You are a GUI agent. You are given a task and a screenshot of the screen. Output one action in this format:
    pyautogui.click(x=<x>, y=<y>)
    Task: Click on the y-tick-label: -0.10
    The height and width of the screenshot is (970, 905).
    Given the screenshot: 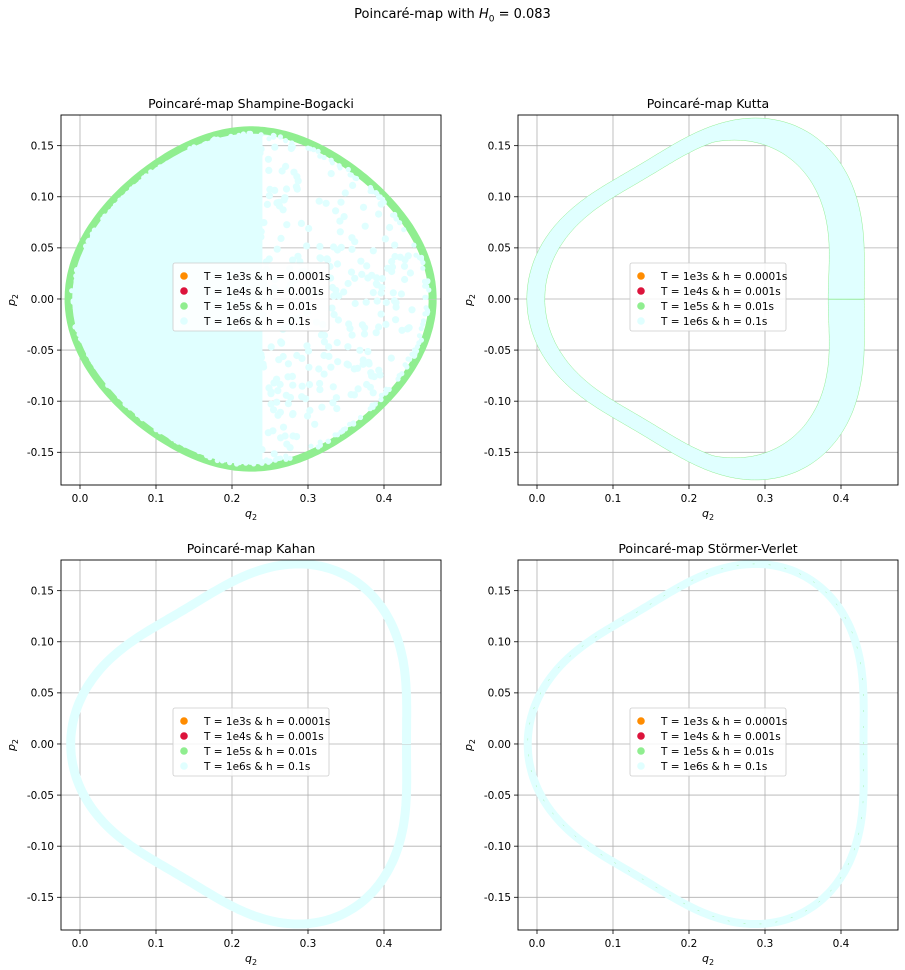 What is the action you would take?
    pyautogui.click(x=40, y=847)
    